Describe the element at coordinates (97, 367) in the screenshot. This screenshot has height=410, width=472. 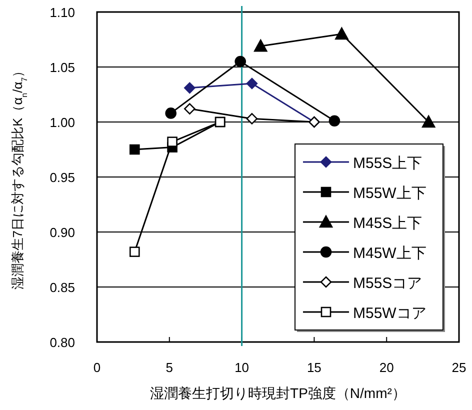
I see `x-tick-label: 0` at that location.